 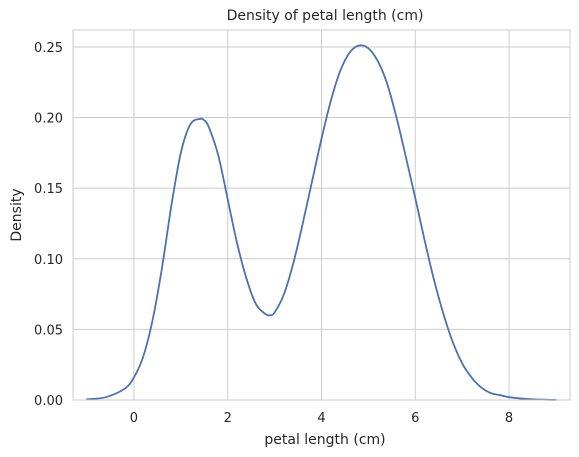 What do you see at coordinates (17, 214) in the screenshot?
I see `y-axis-label: Density` at bounding box center [17, 214].